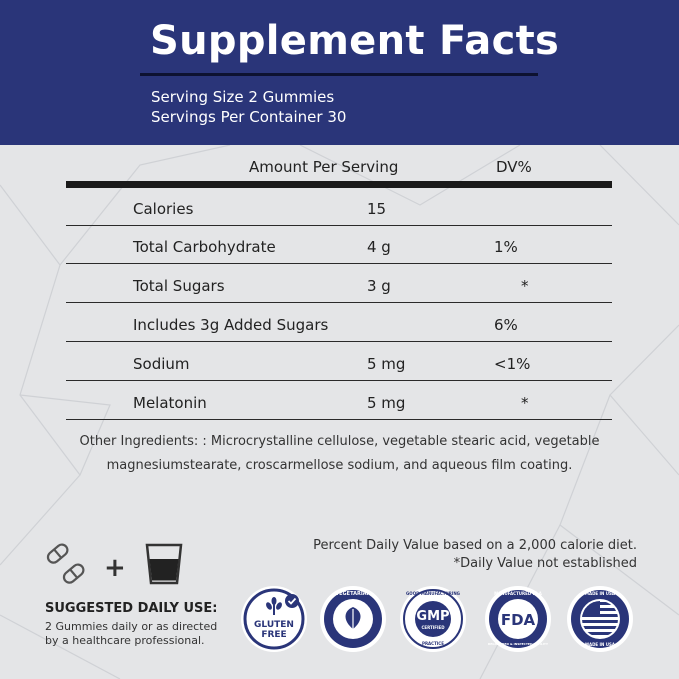  Describe the element at coordinates (243, 97) in the screenshot. I see `serving-size: Serving Size 2 Gummies` at that location.